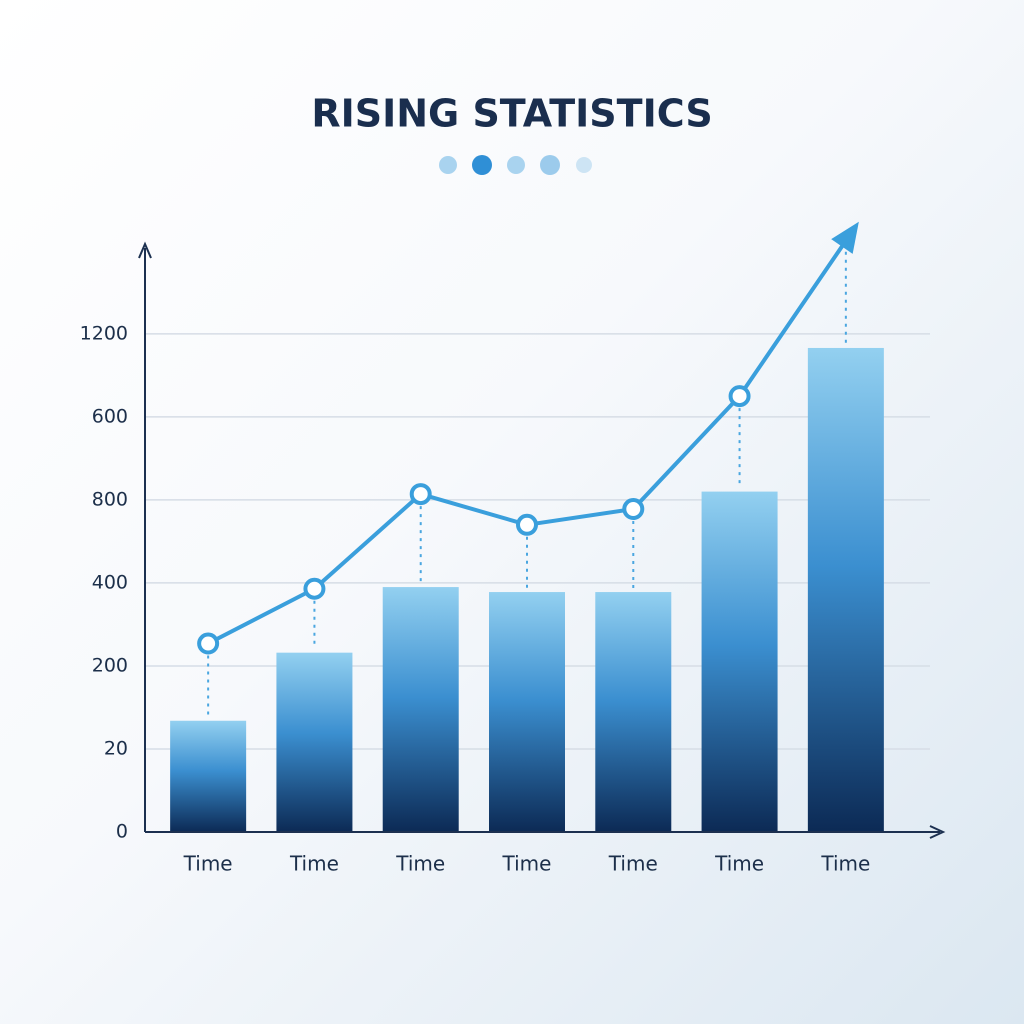  What do you see at coordinates (104, 333) in the screenshot?
I see `y-tick-label: 1200` at bounding box center [104, 333].